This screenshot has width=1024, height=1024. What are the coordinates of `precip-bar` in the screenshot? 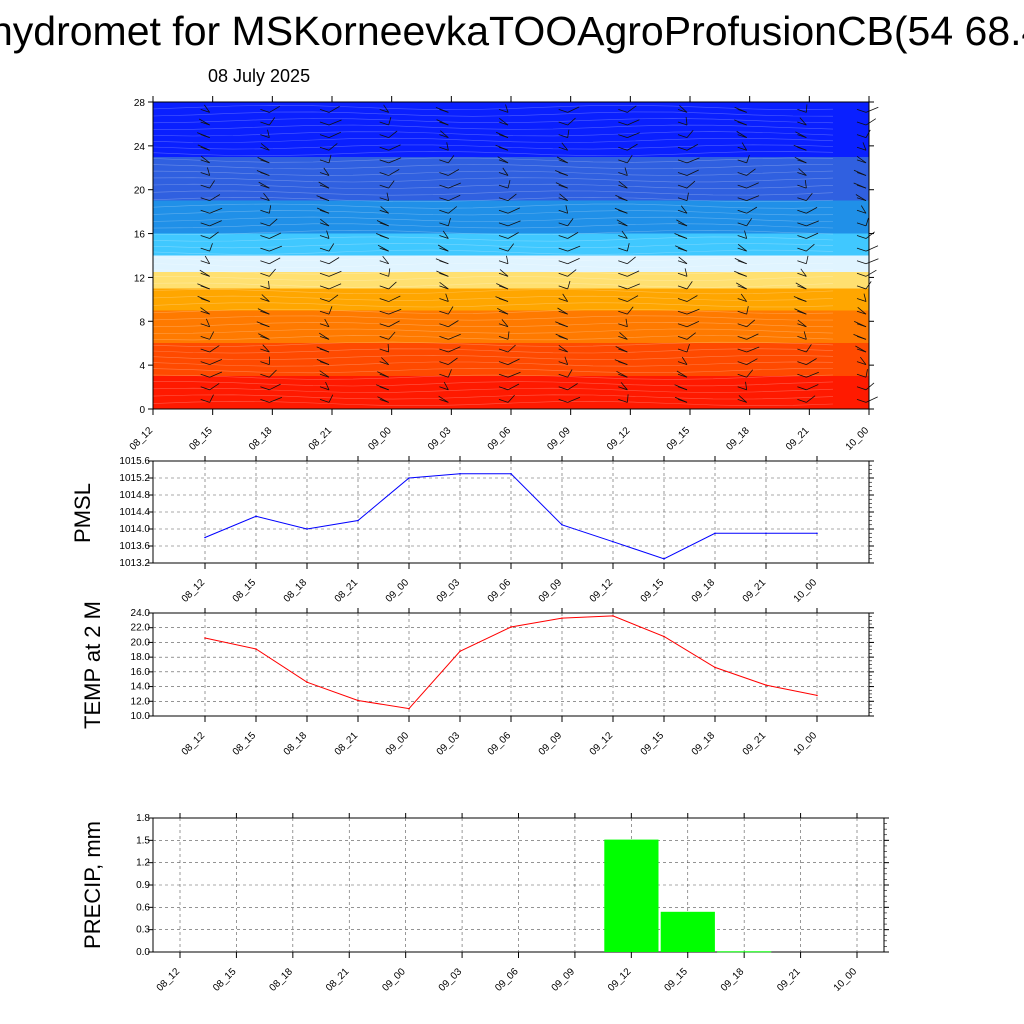 It's located at (631, 895).